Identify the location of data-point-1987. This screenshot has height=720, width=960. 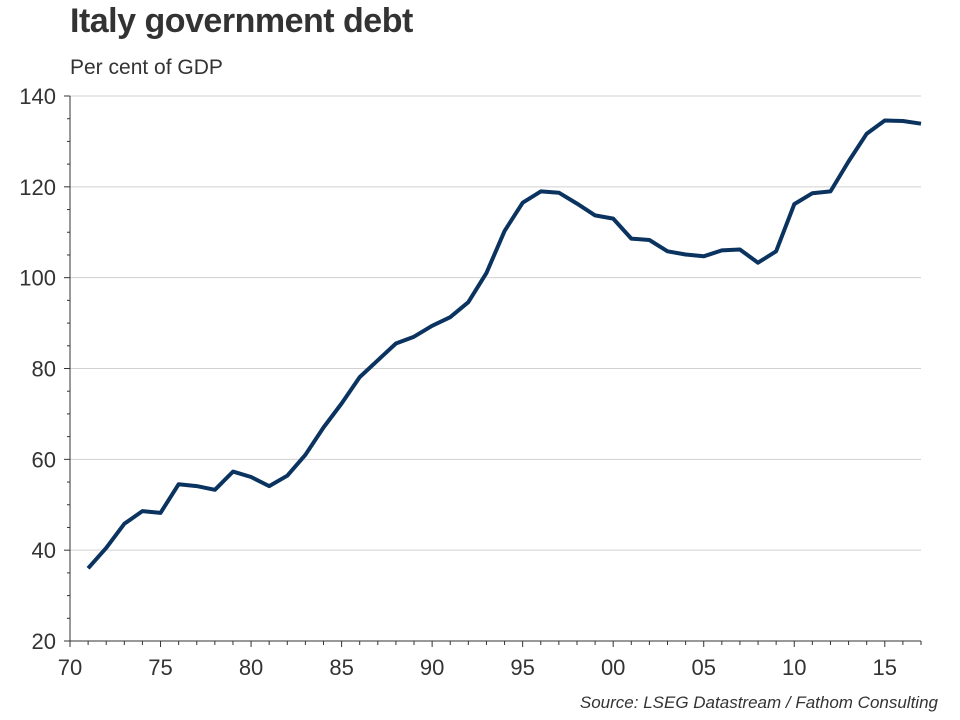
(378, 360).